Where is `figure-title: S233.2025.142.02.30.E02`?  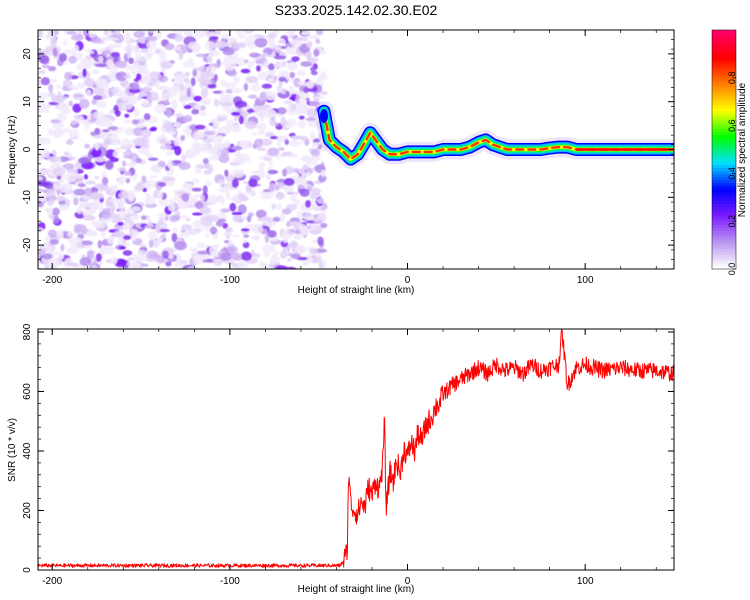
figure-title: S233.2025.142.02.30.E02 is located at coordinates (356, 10).